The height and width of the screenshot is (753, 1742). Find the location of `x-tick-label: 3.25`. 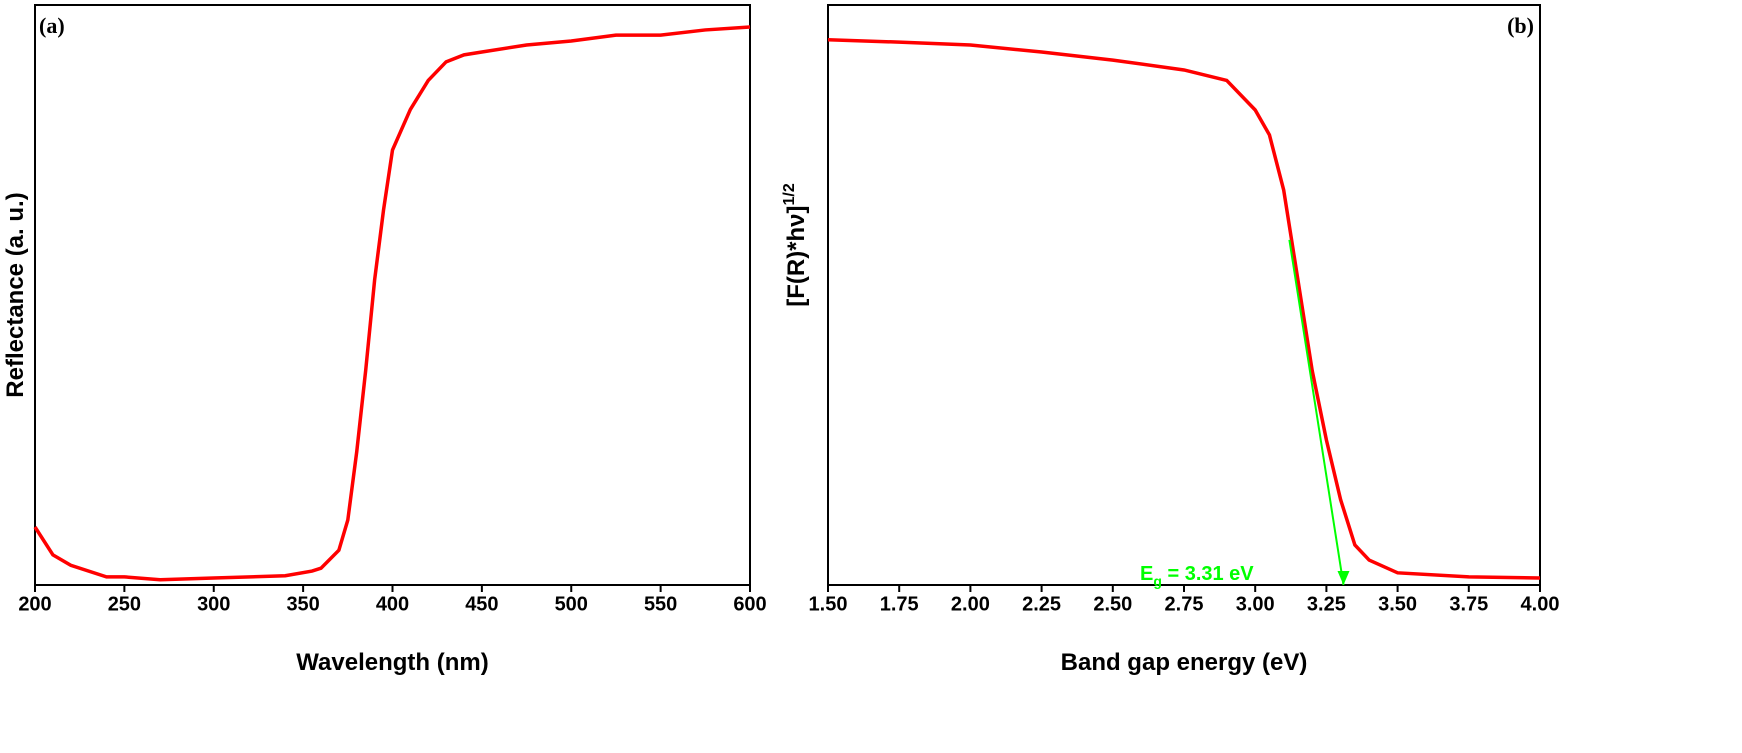

x-tick-label: 3.25 is located at coordinates (1326, 605).